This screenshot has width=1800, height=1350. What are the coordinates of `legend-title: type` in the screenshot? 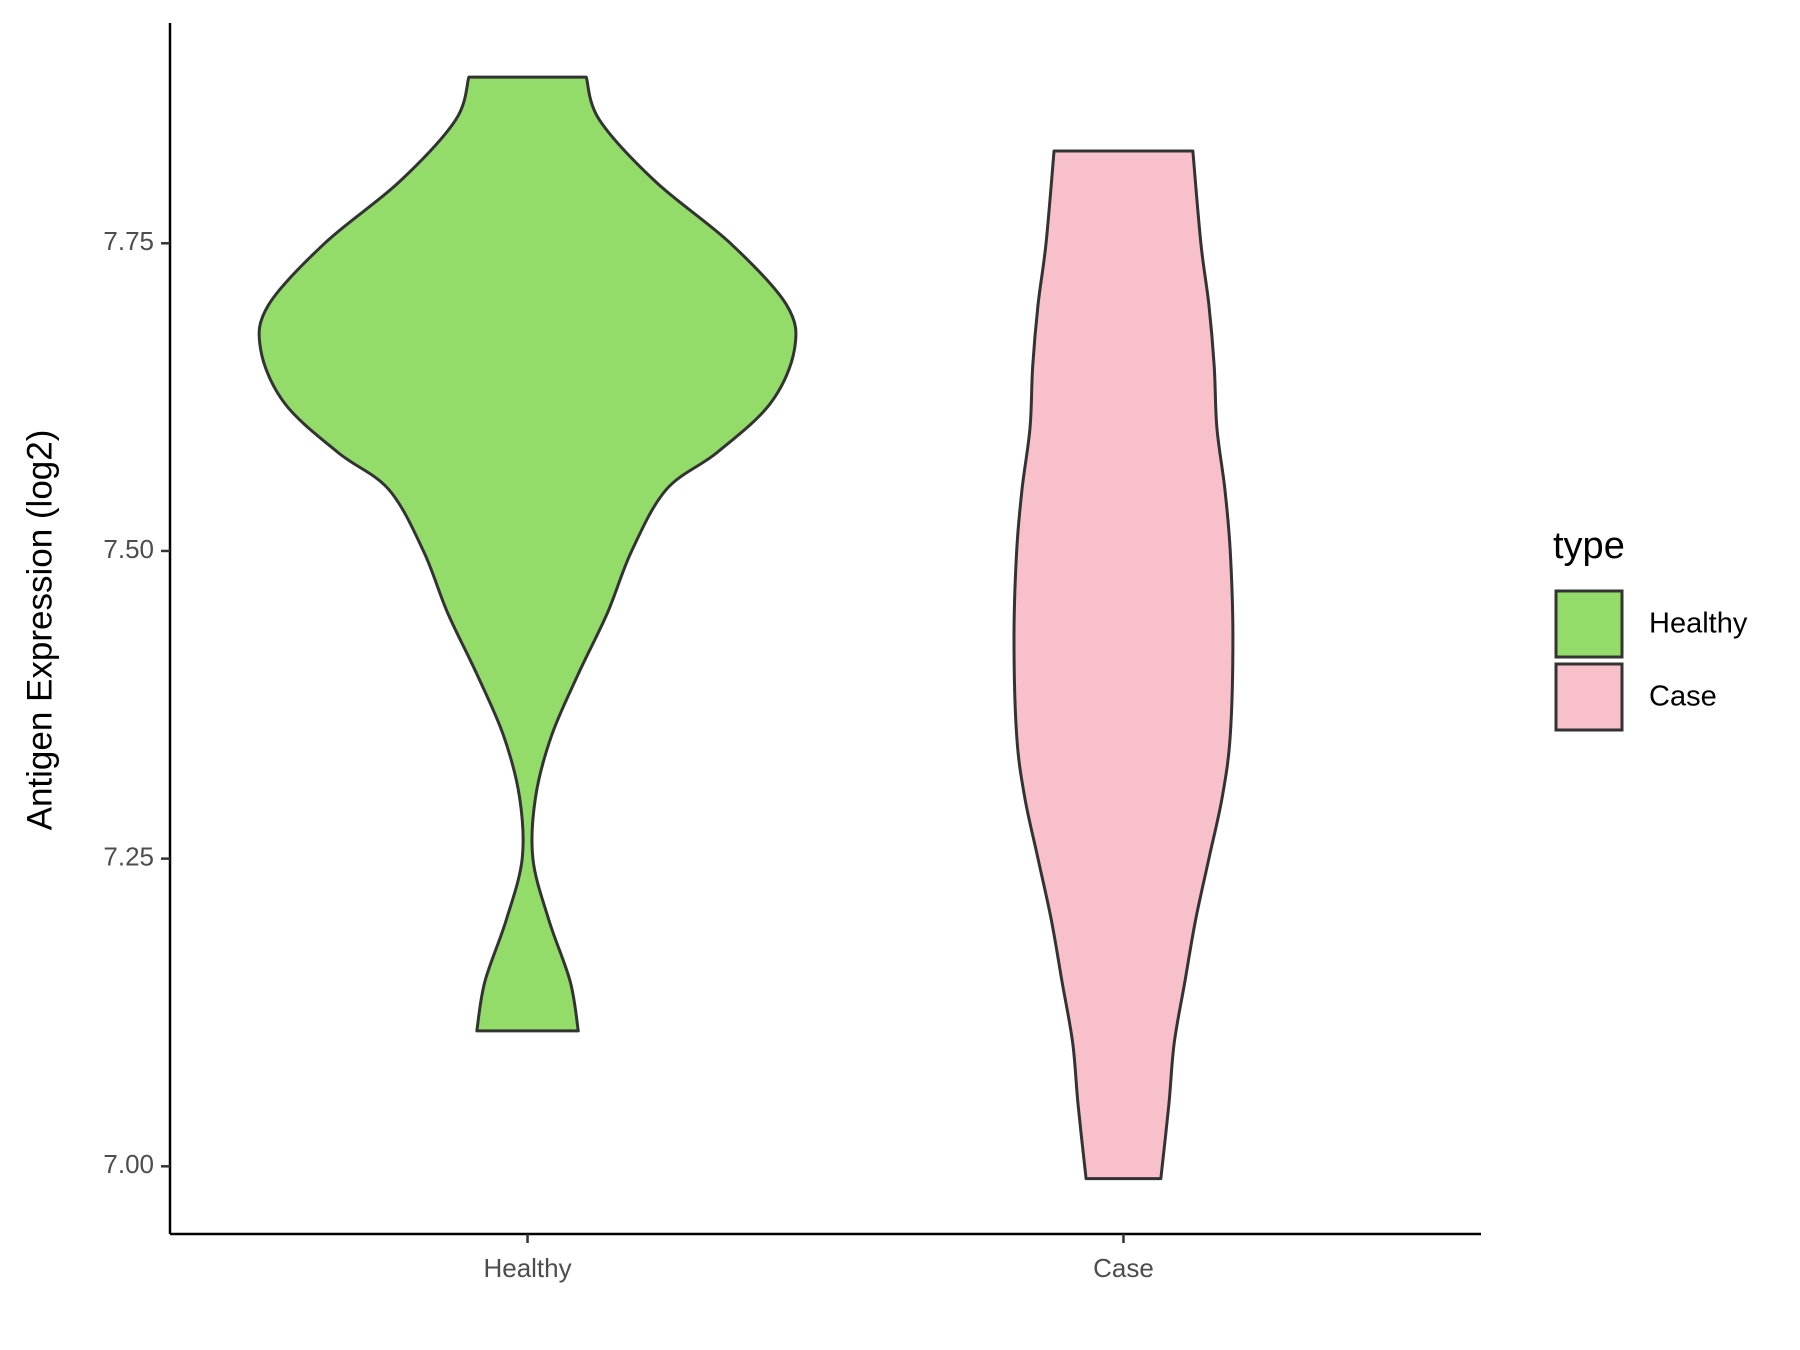 It's located at (1589, 546).